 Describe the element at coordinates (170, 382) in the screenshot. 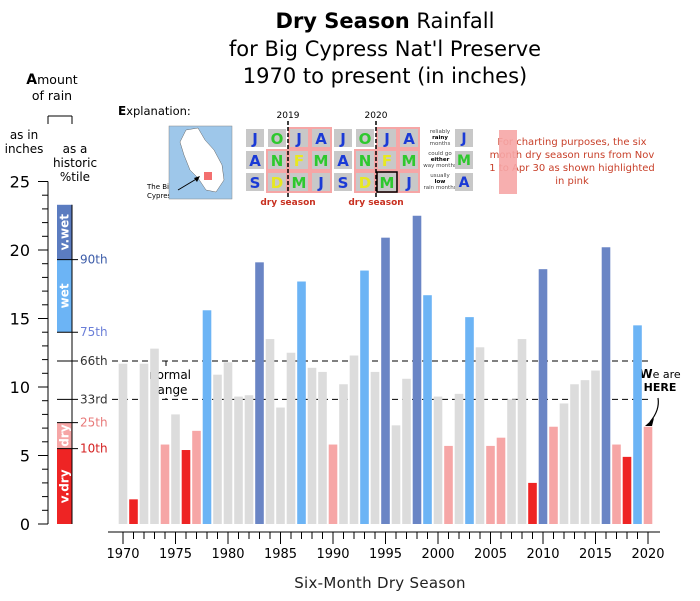

I see `normal-range-label: normal range` at that location.